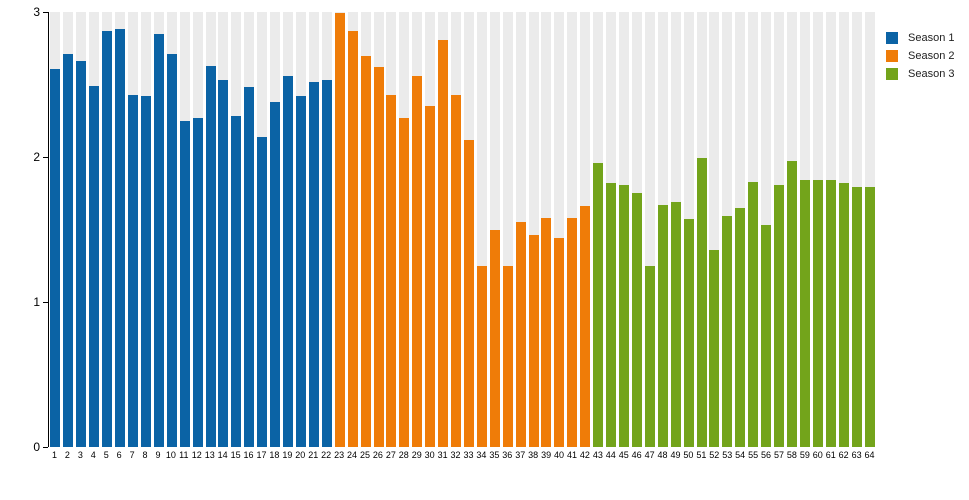 The image size is (969, 500). Describe the element at coordinates (80, 455) in the screenshot. I see `x-tick-label: 3` at that location.